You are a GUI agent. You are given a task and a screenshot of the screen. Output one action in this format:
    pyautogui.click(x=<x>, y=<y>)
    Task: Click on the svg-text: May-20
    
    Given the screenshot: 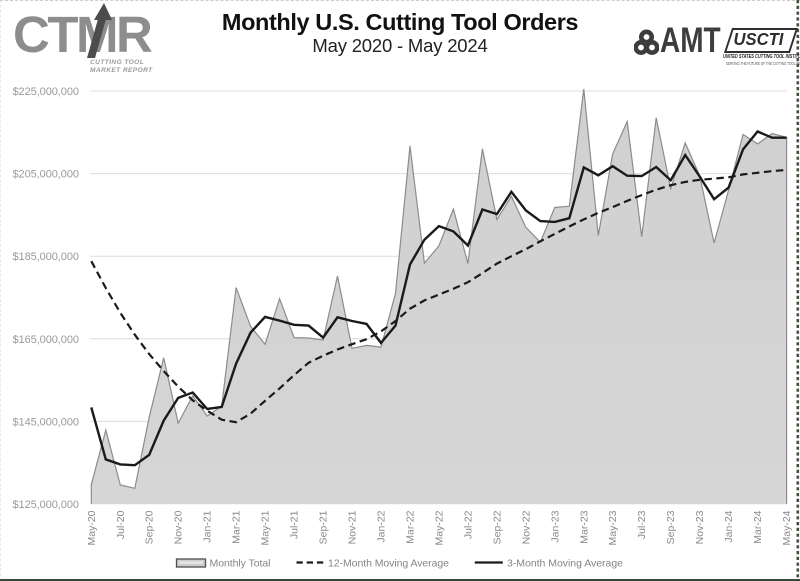 What is the action you would take?
    pyautogui.click(x=92, y=527)
    